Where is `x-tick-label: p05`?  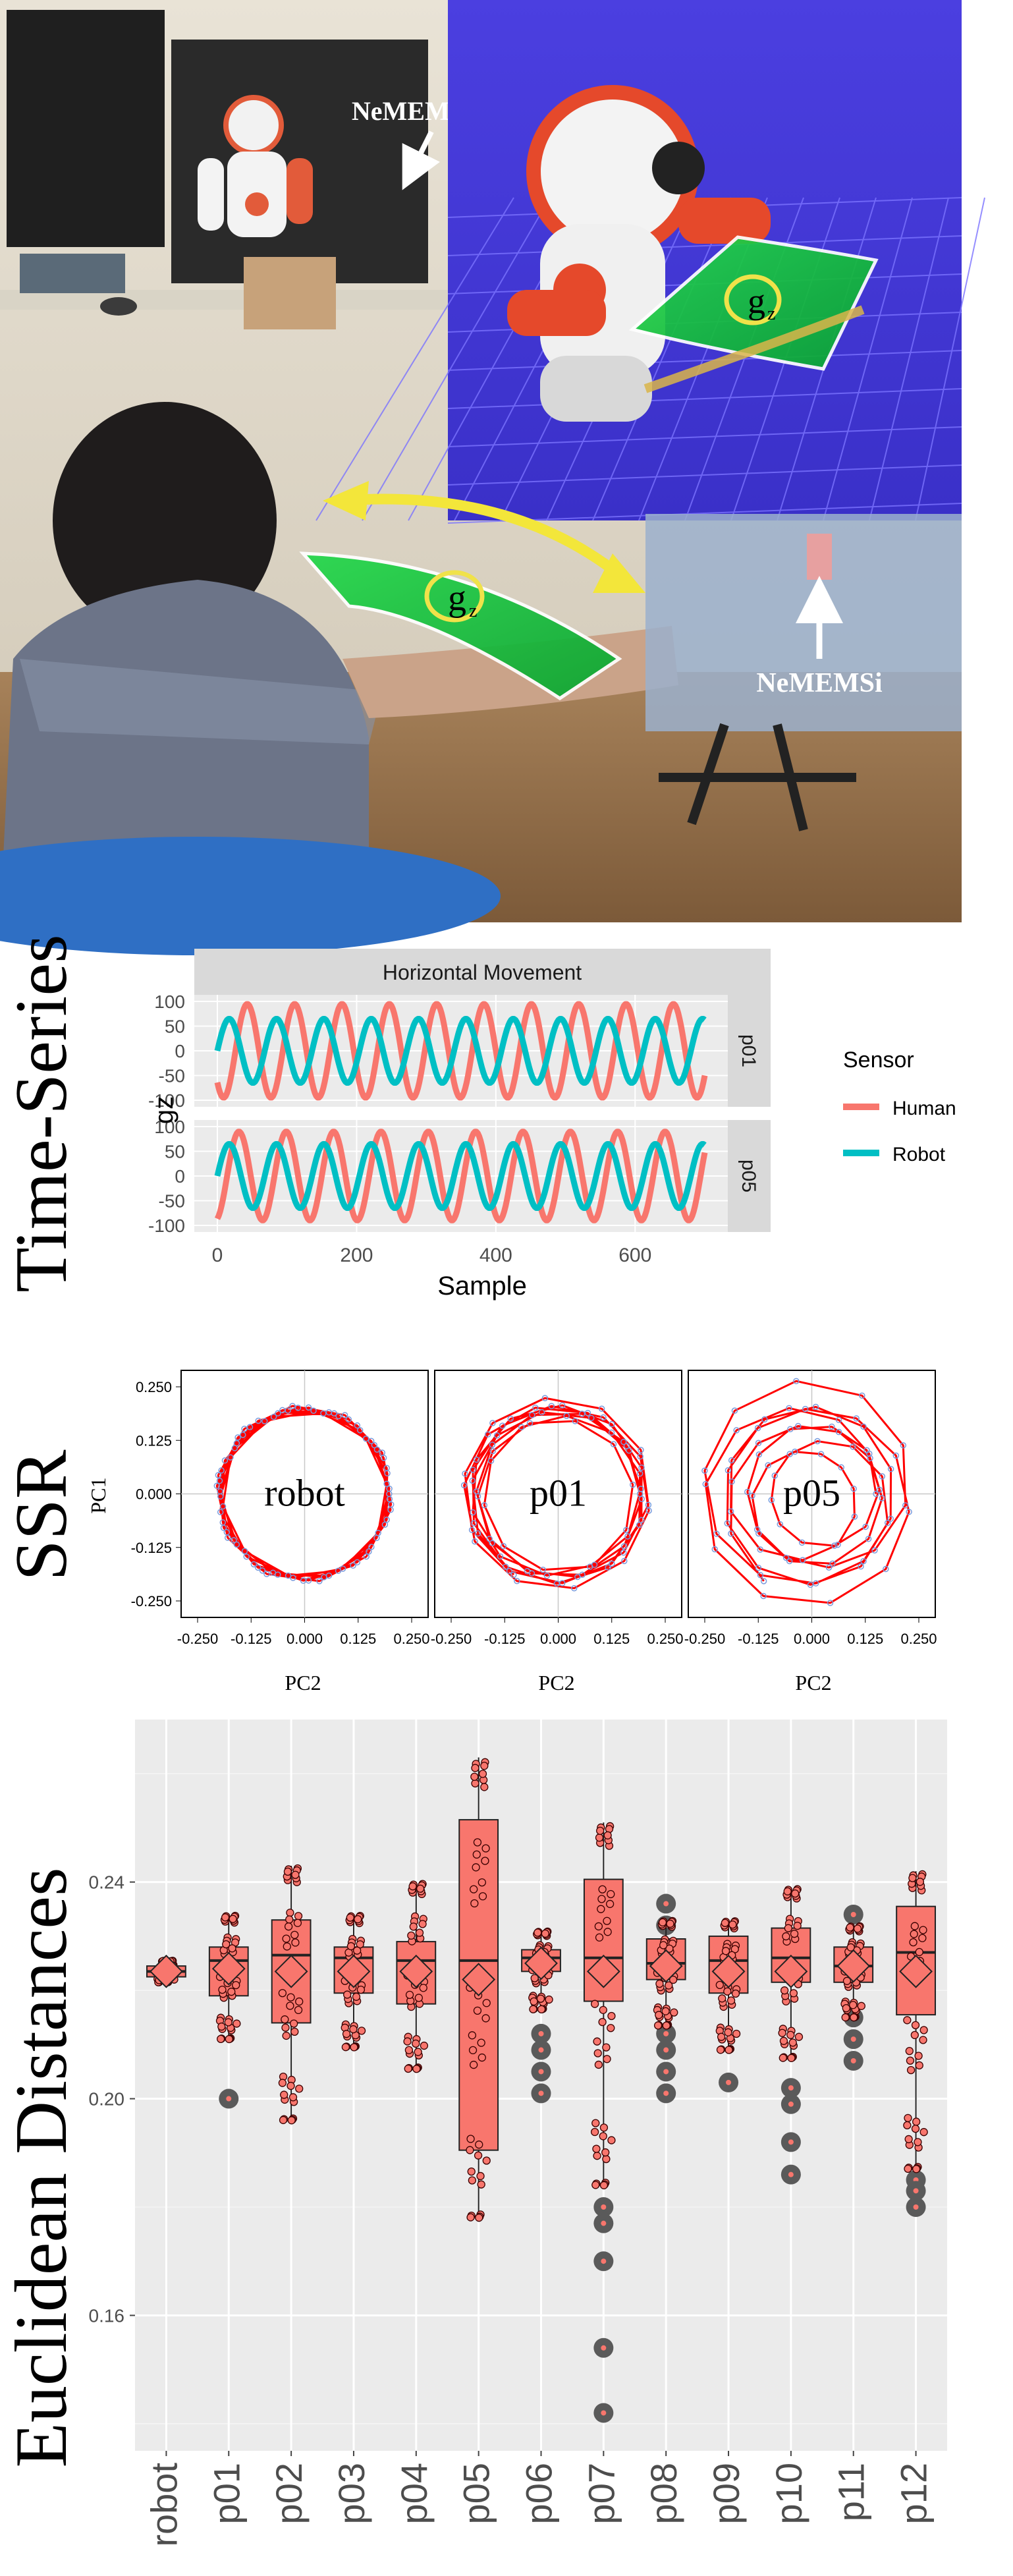 x-tick-label: p05 is located at coordinates (476, 2493).